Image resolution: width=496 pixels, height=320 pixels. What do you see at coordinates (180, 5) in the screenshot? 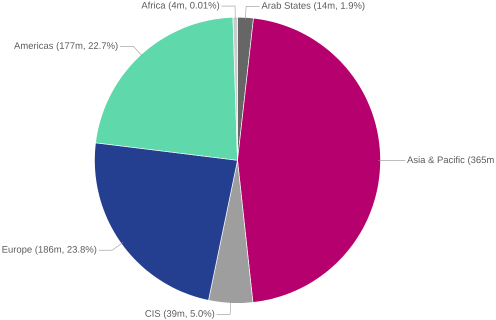
I see `slice-label: Africa (4m, 0.01%)` at bounding box center [180, 5].